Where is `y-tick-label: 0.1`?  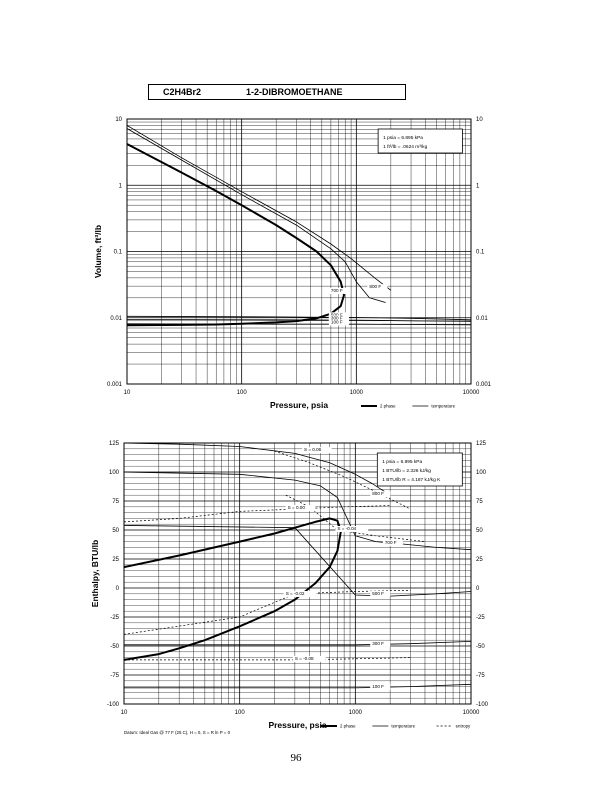
y-tick-label: 0.1 is located at coordinates (118, 253).